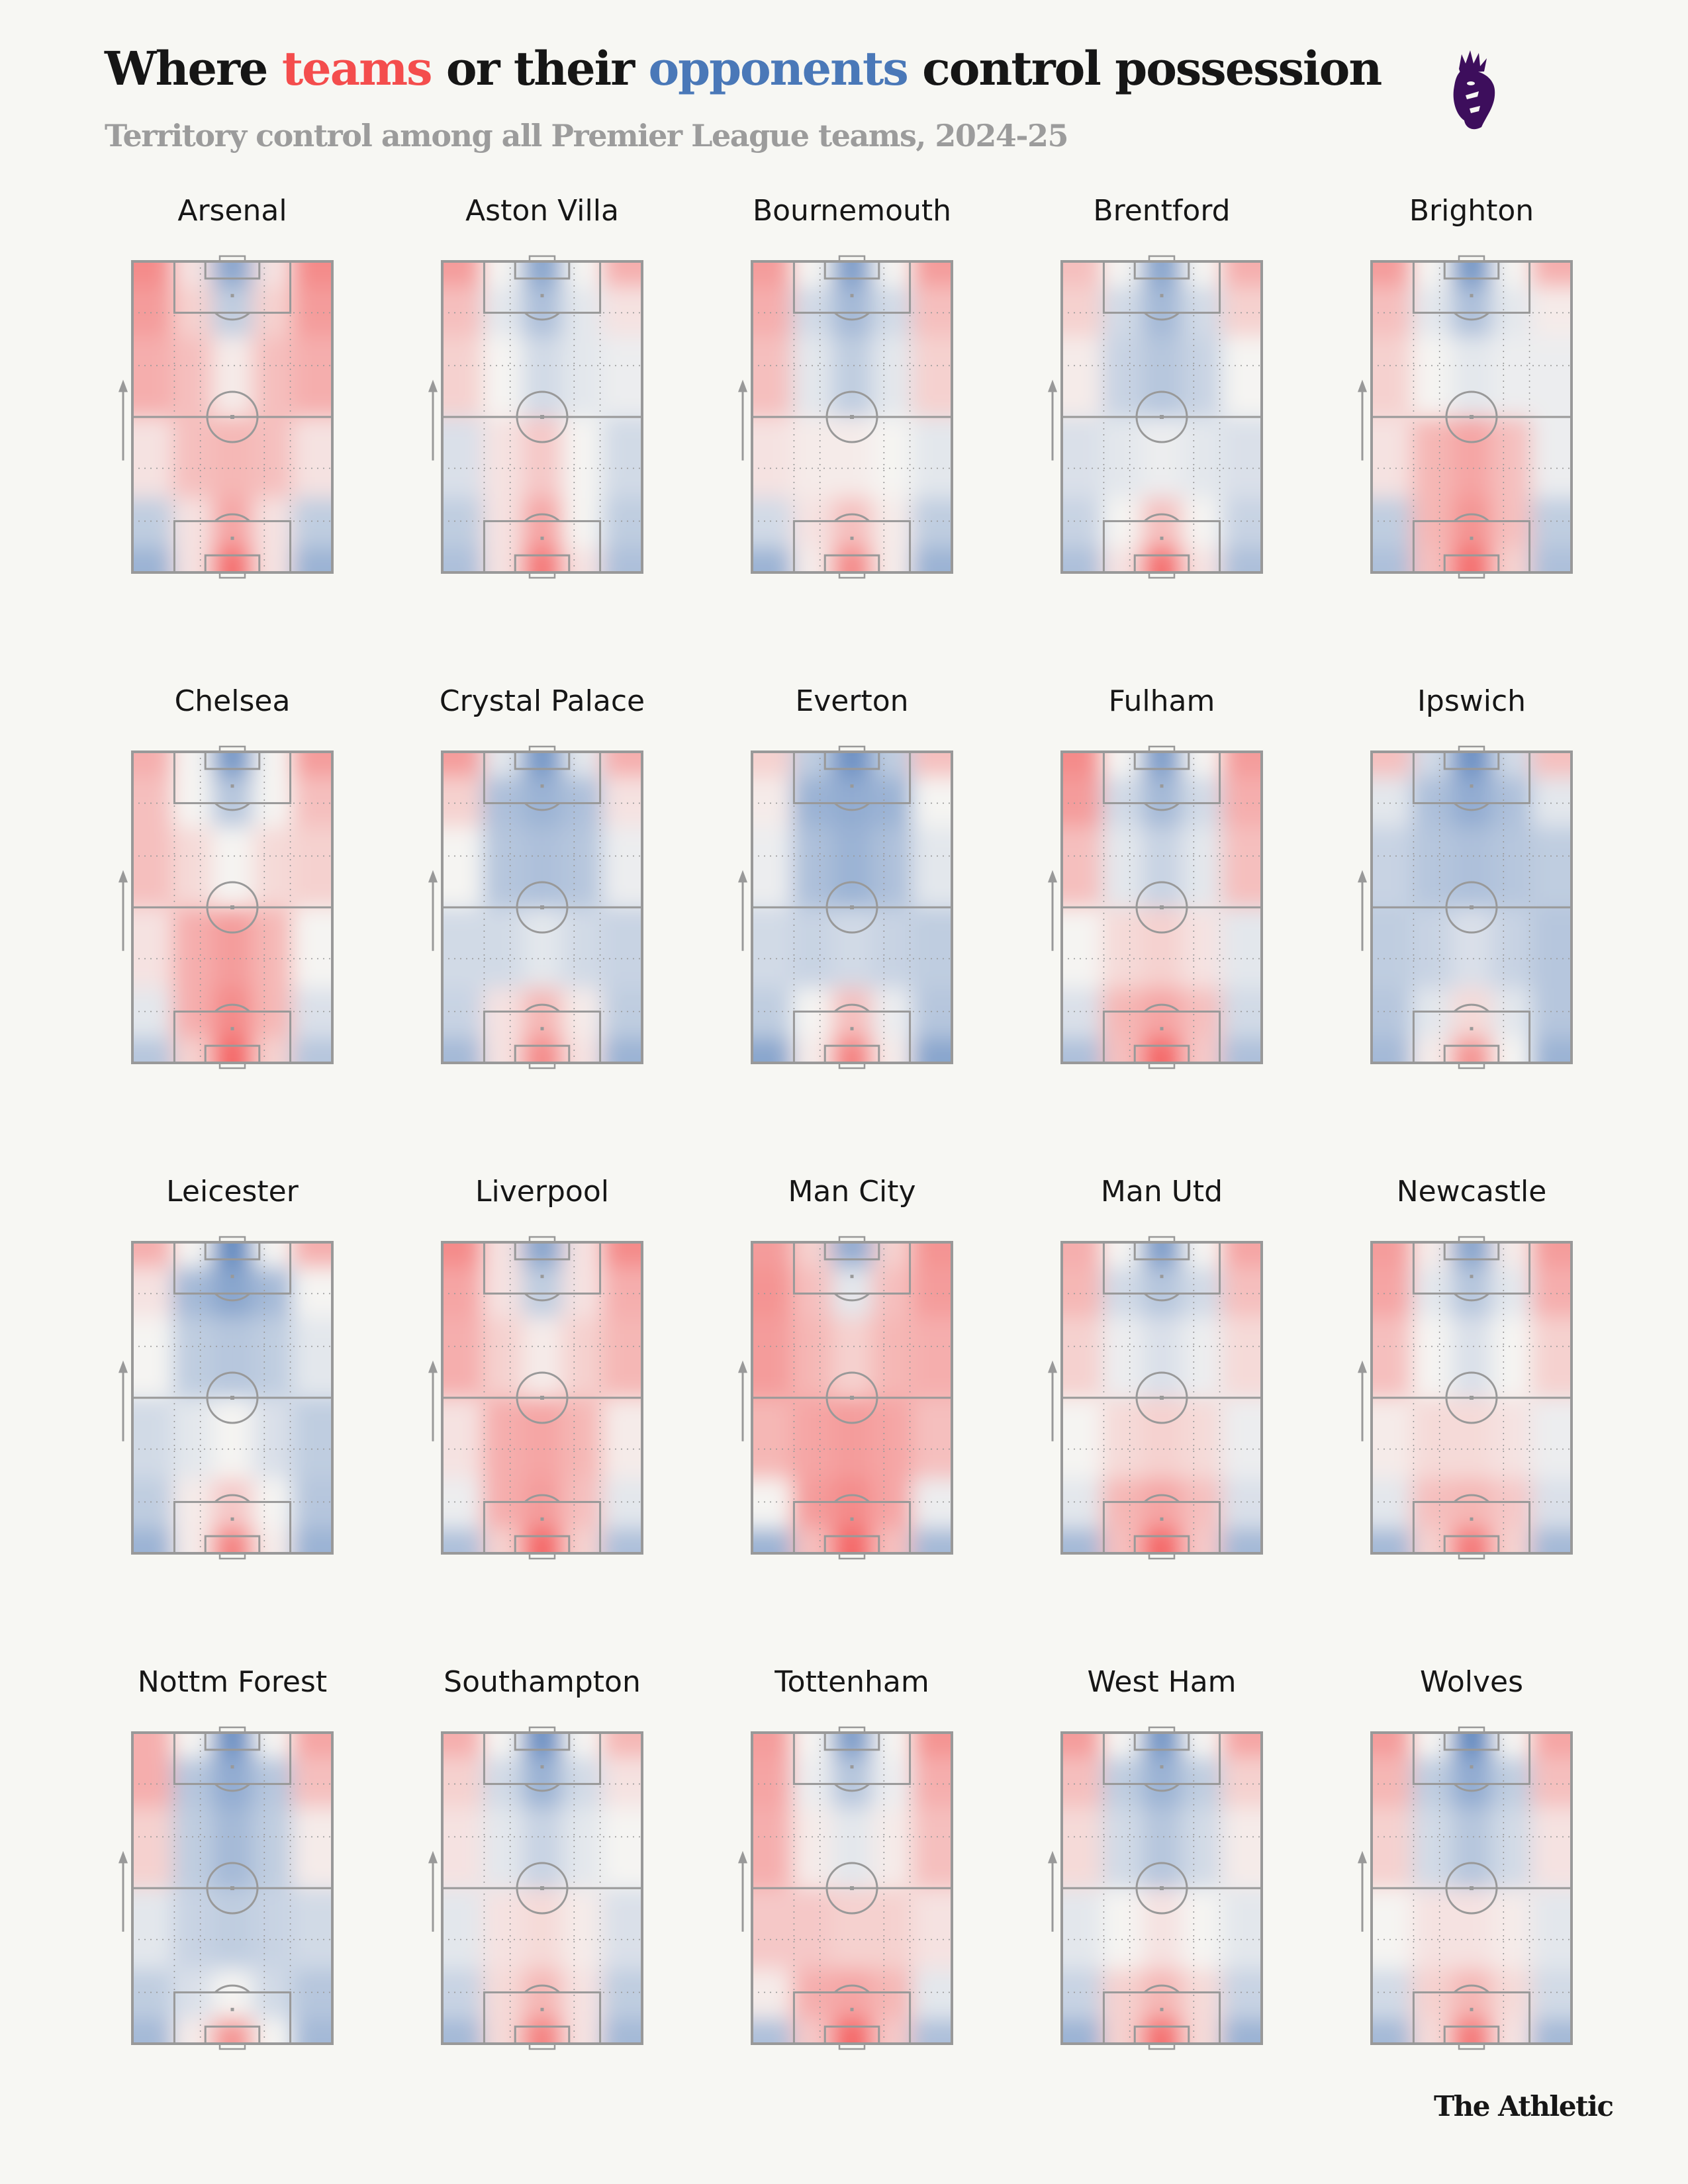 The height and width of the screenshot is (2184, 1688). Describe the element at coordinates (742, 1857) in the screenshot. I see `arrow-head-icon` at that location.